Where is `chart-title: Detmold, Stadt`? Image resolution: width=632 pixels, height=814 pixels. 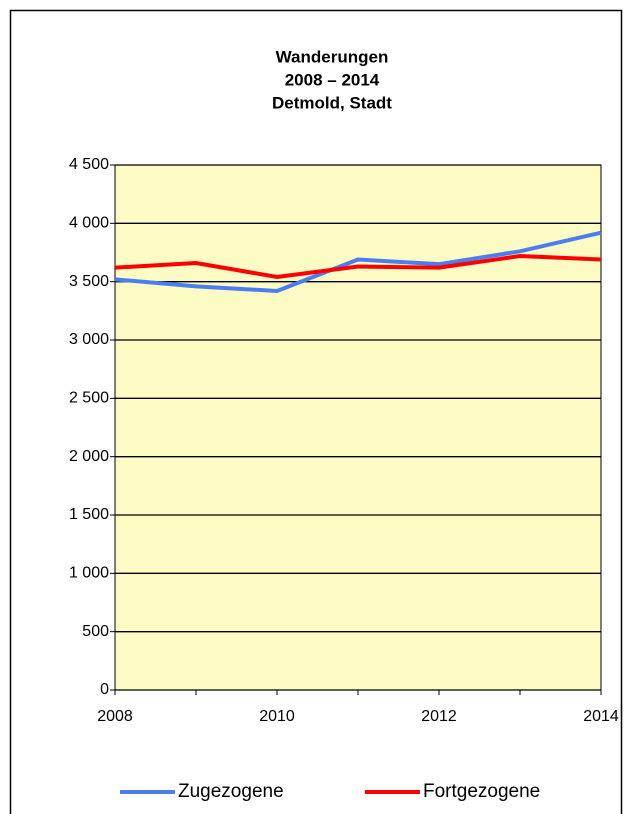 chart-title: Detmold, Stadt is located at coordinates (332, 102).